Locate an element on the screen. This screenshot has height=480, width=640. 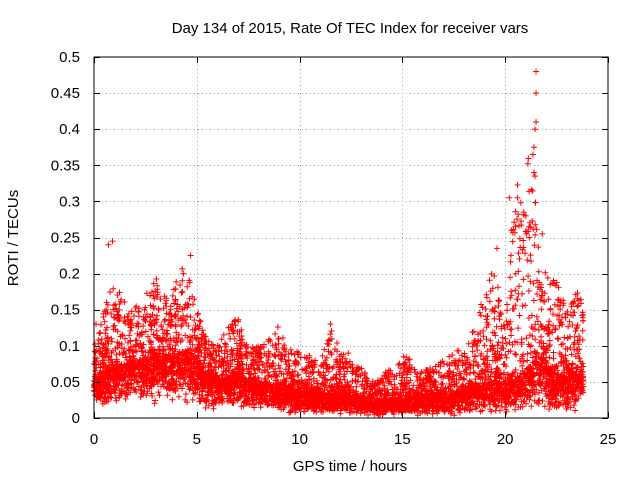
x-tick-label: 25 is located at coordinates (608, 439).